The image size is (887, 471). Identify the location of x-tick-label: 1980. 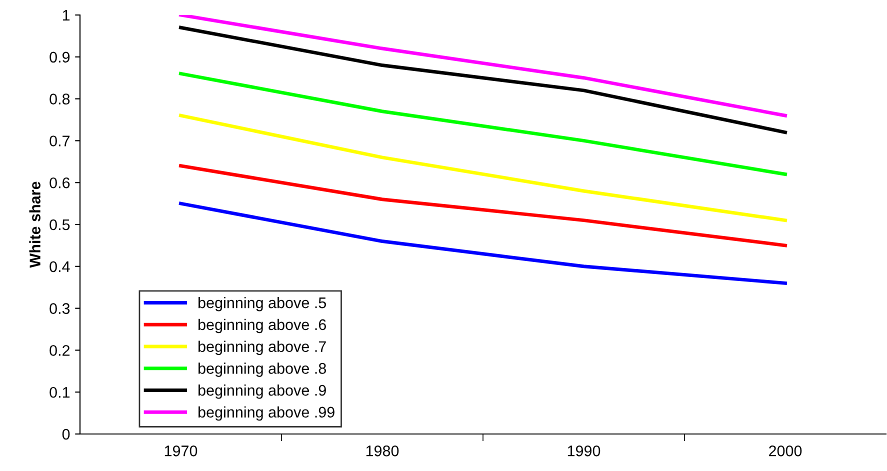
(382, 451).